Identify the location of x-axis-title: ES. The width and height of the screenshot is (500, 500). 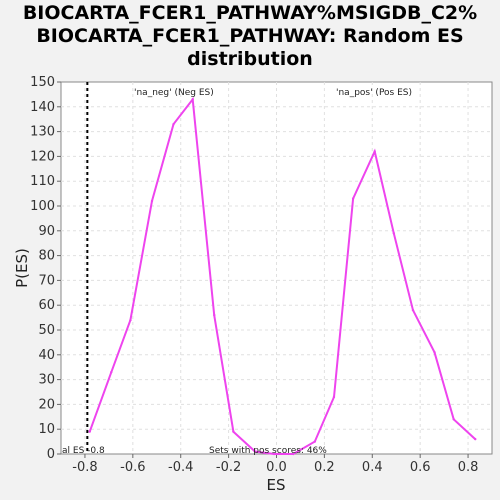
(276, 485).